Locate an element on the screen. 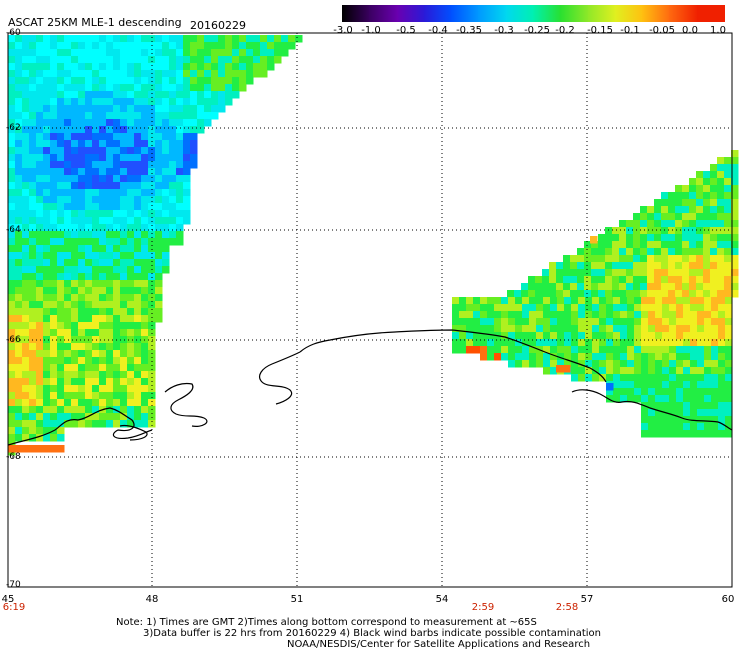 This screenshot has height=650, width=740. colorbar-tick-label: -0.2 is located at coordinates (565, 30).